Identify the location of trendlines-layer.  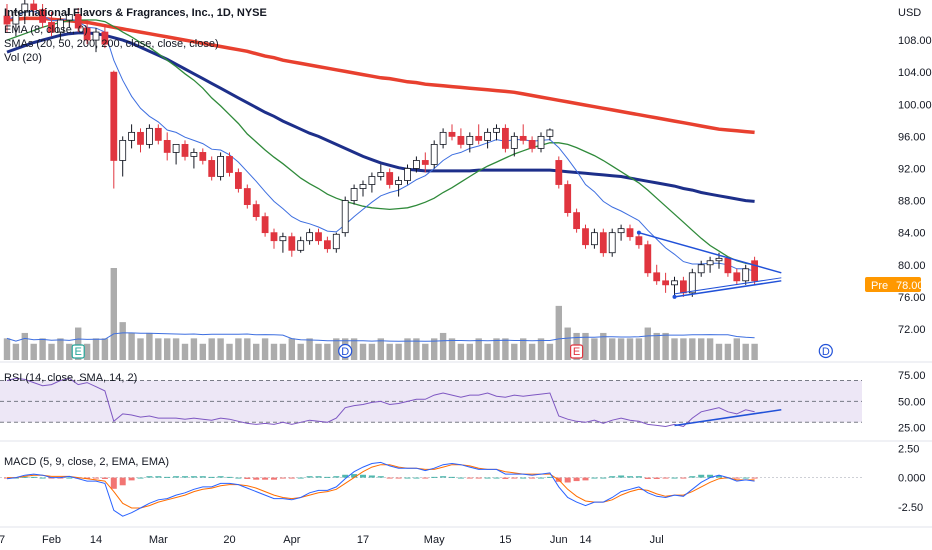
(709, 264).